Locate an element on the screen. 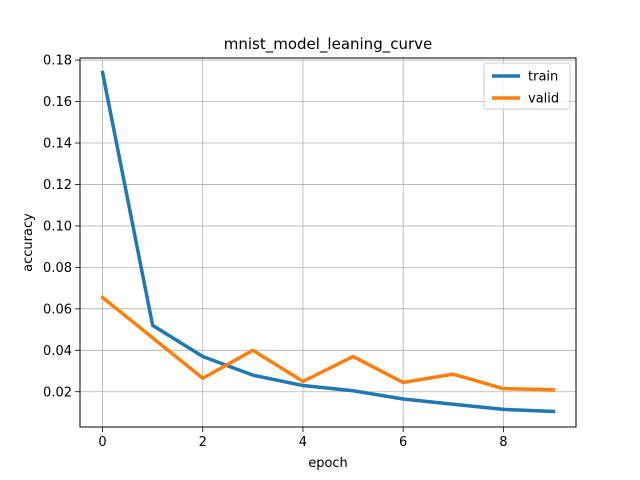 The height and width of the screenshot is (480, 640). y-tick-label: 0.04 is located at coordinates (57, 351).